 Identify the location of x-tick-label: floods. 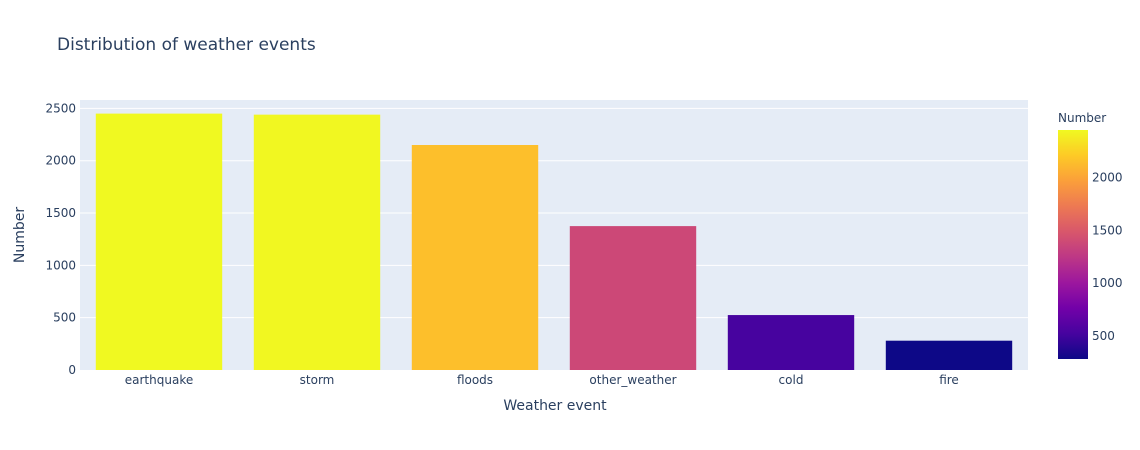
(475, 380).